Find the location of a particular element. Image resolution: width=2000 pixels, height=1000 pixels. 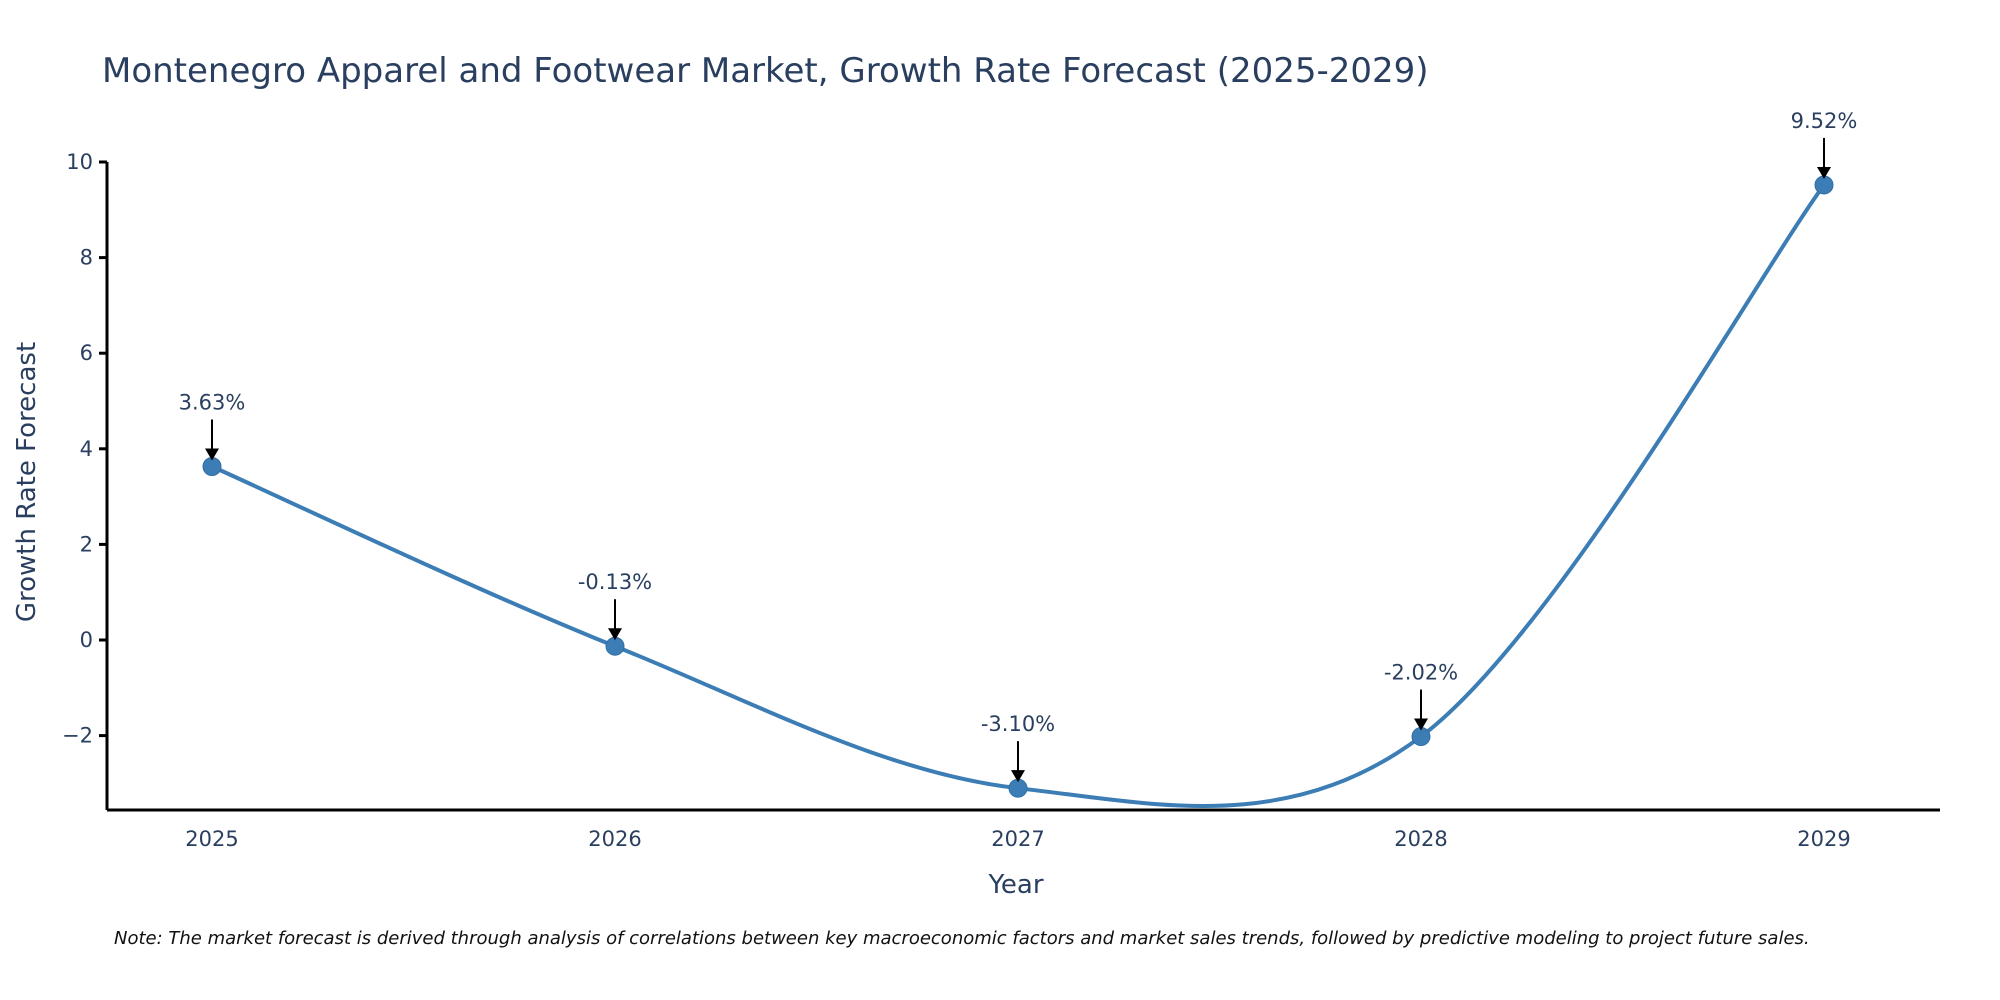

y-tick-label-5: 0 is located at coordinates (86, 640).